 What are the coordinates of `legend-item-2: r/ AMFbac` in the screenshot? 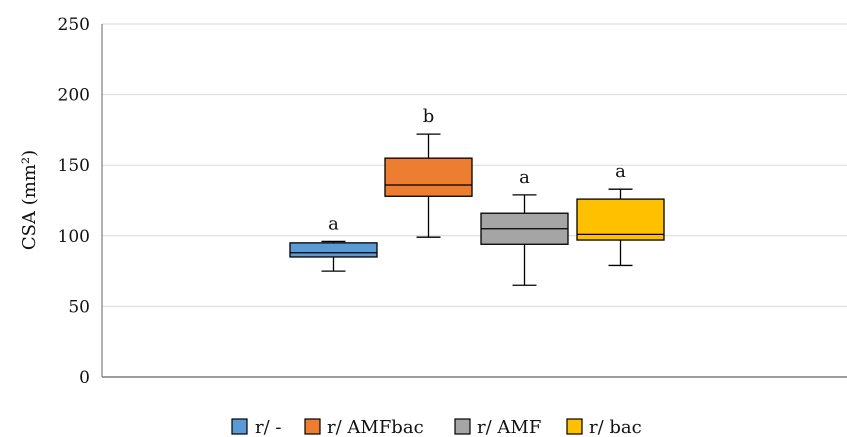 It's located at (364, 427).